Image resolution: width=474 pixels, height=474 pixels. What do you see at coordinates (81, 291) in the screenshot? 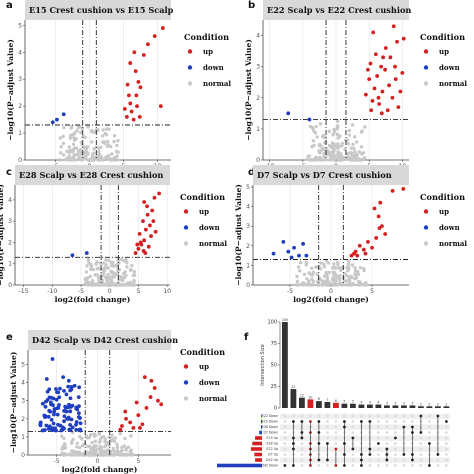
I see `x-tick-label: -5` at bounding box center [81, 291].